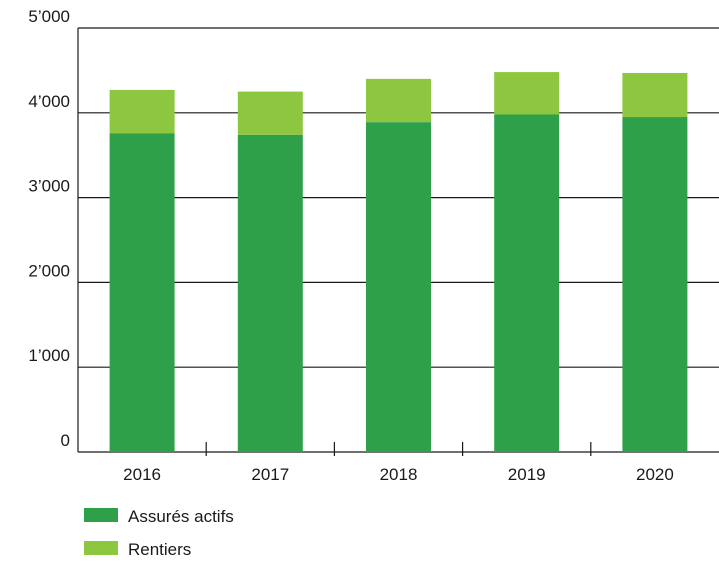  I want to click on bar-assures-actifs-2017, so click(270, 293).